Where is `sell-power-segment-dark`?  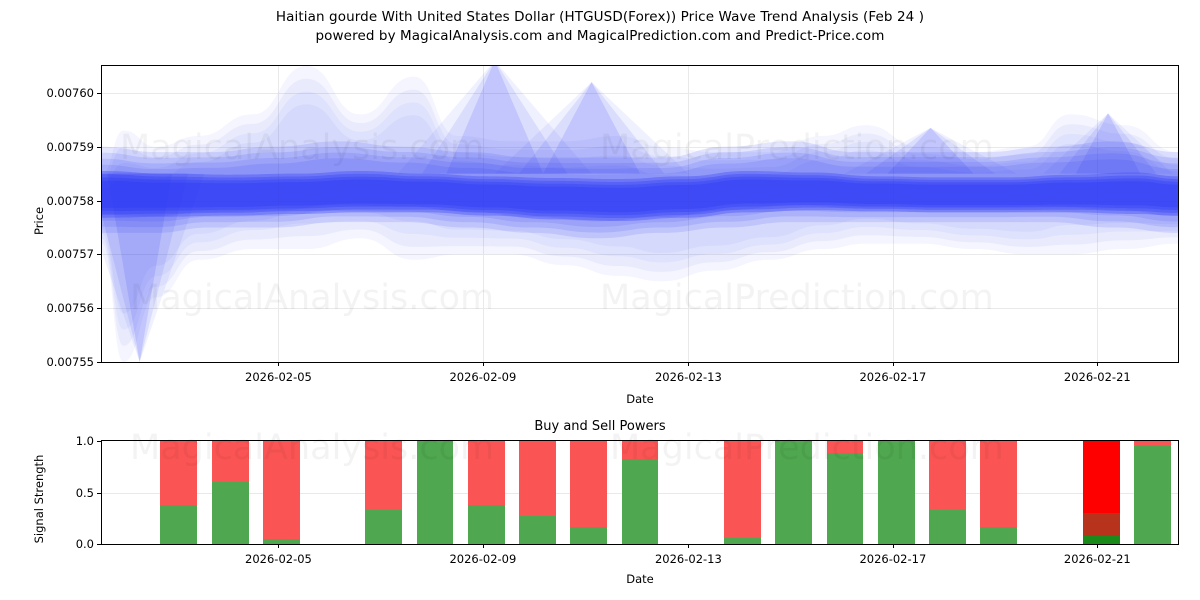
sell-power-segment-dark is located at coordinates (1101, 524).